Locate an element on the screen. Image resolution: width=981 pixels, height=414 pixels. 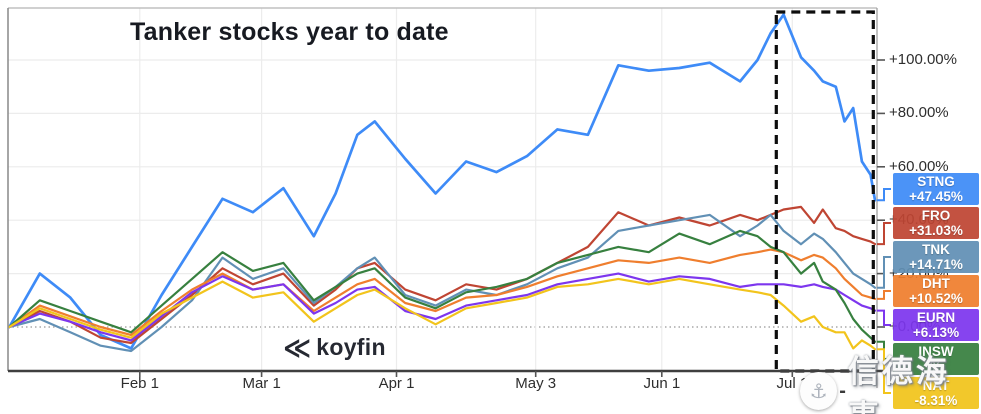
legend-item-stng: STNG +47.45% is located at coordinates (936, 189).